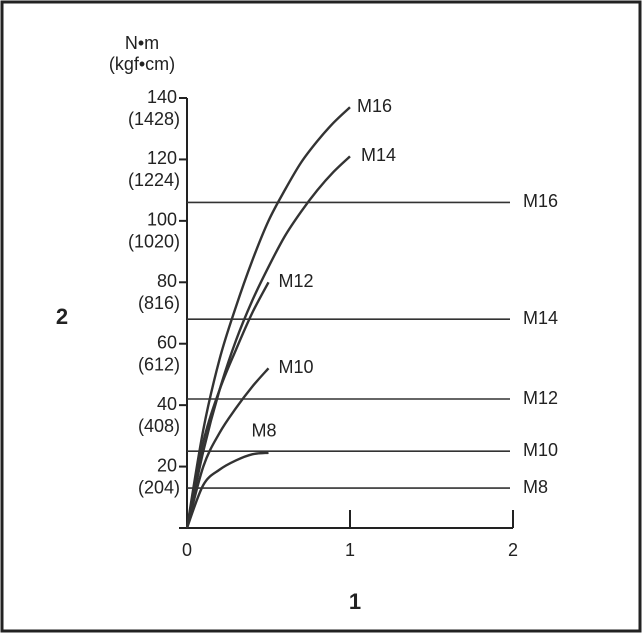 The height and width of the screenshot is (634, 643). I want to click on series-label: M12, so click(296, 281).